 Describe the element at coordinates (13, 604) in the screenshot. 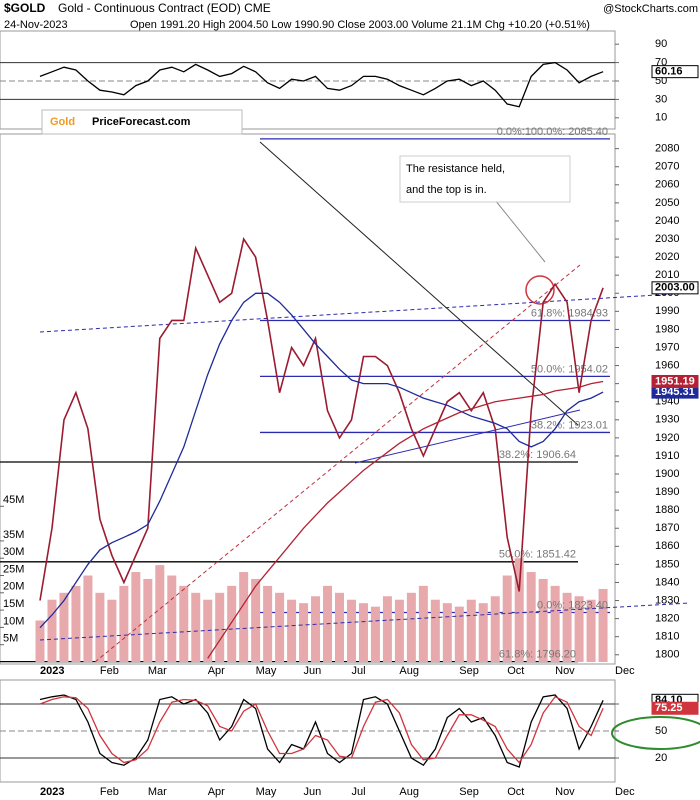

I see `y2-tick-label: 15M` at that location.